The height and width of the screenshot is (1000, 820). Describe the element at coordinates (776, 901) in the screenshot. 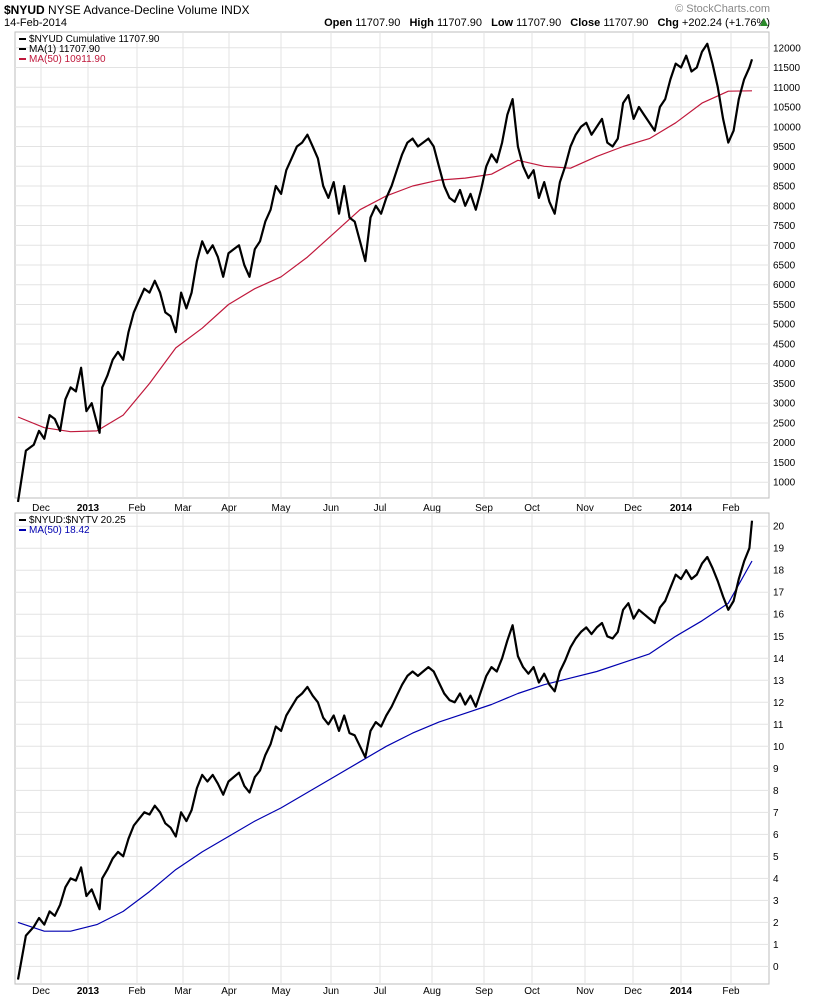

I see `y-tick-label: 3` at that location.